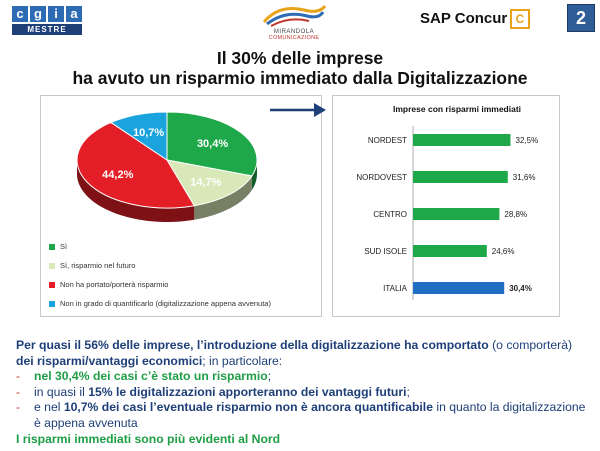  Describe the element at coordinates (520, 288) in the screenshot. I see `bar-value-label: 30,4%` at that location.